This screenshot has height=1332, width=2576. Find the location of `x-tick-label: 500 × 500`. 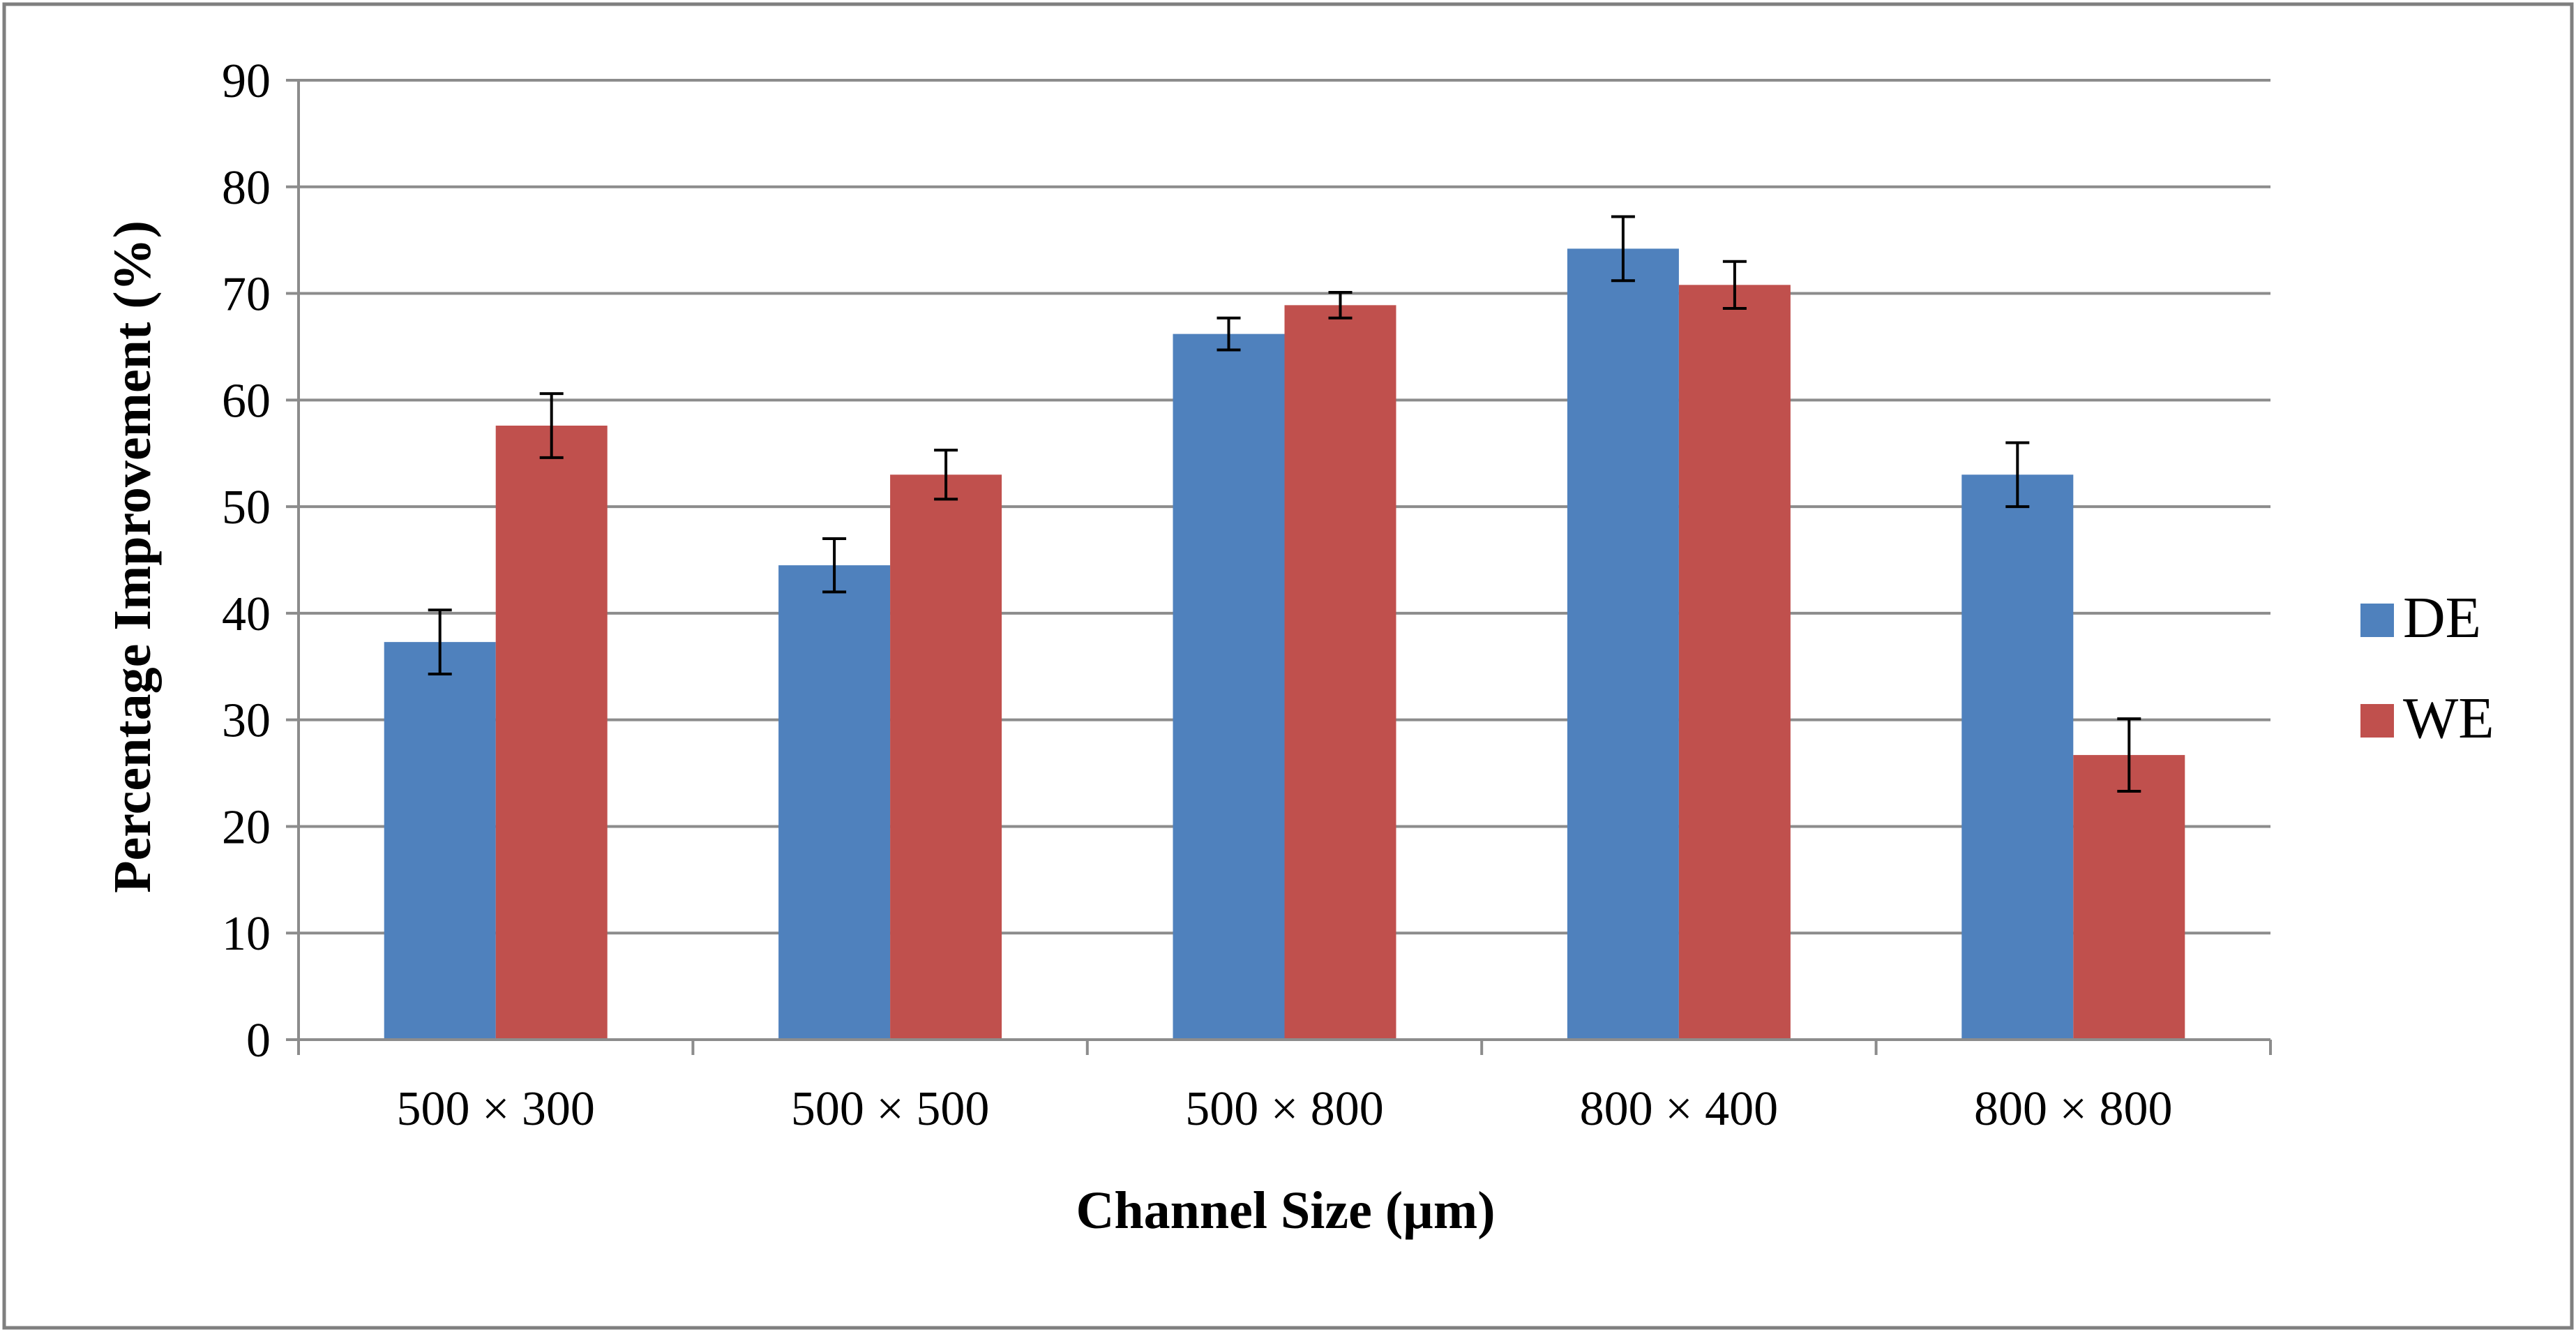

x-tick-label: 500 × 500 is located at coordinates (890, 1109).